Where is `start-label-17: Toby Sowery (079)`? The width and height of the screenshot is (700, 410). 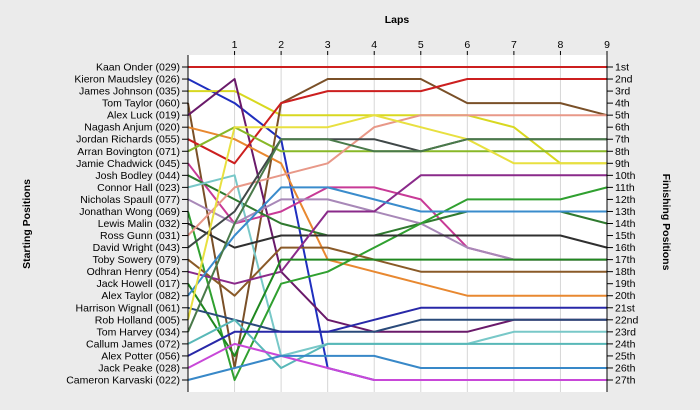 start-label-17: Toby Sowery (079) is located at coordinates (136, 260).